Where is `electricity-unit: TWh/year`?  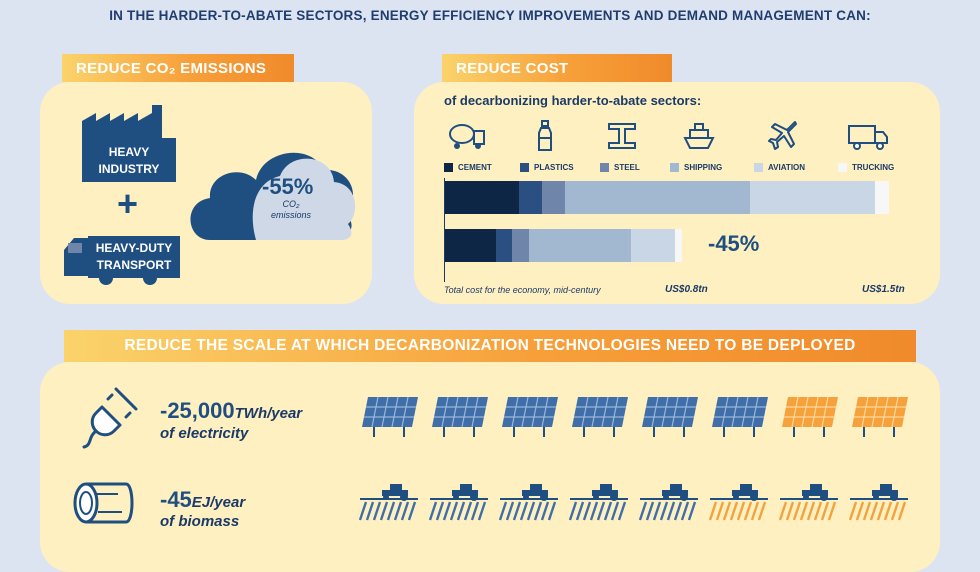 electricity-unit: TWh/year is located at coordinates (268, 413).